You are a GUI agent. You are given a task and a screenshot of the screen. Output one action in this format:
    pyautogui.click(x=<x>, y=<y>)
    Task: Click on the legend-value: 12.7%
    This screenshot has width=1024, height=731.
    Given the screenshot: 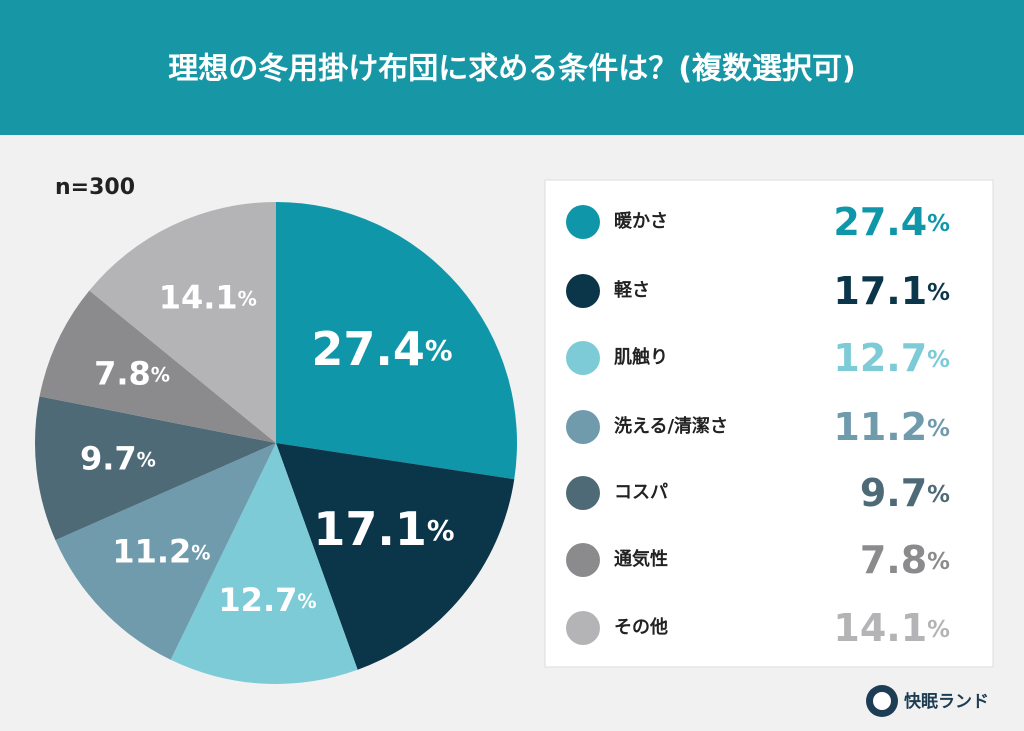 What is the action you would take?
    pyautogui.click(x=891, y=358)
    